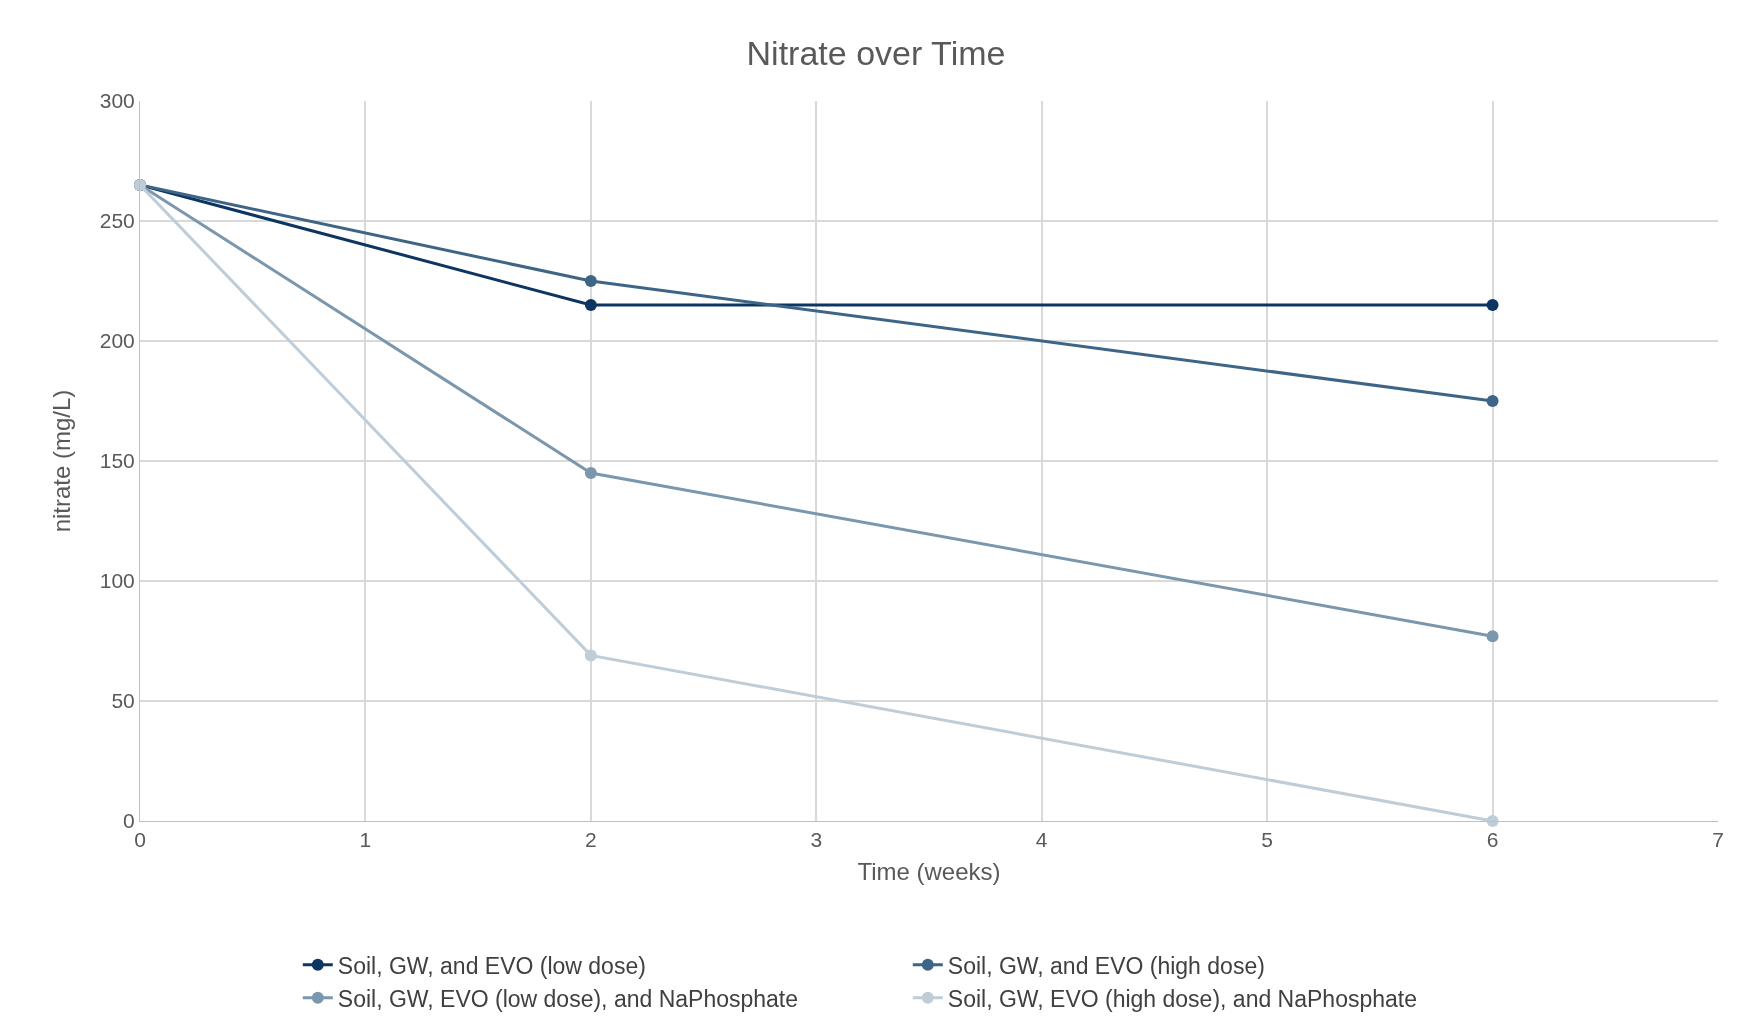 This screenshot has height=1032, width=1752. What do you see at coordinates (117, 341) in the screenshot?
I see `y-tick-label: 200` at bounding box center [117, 341].